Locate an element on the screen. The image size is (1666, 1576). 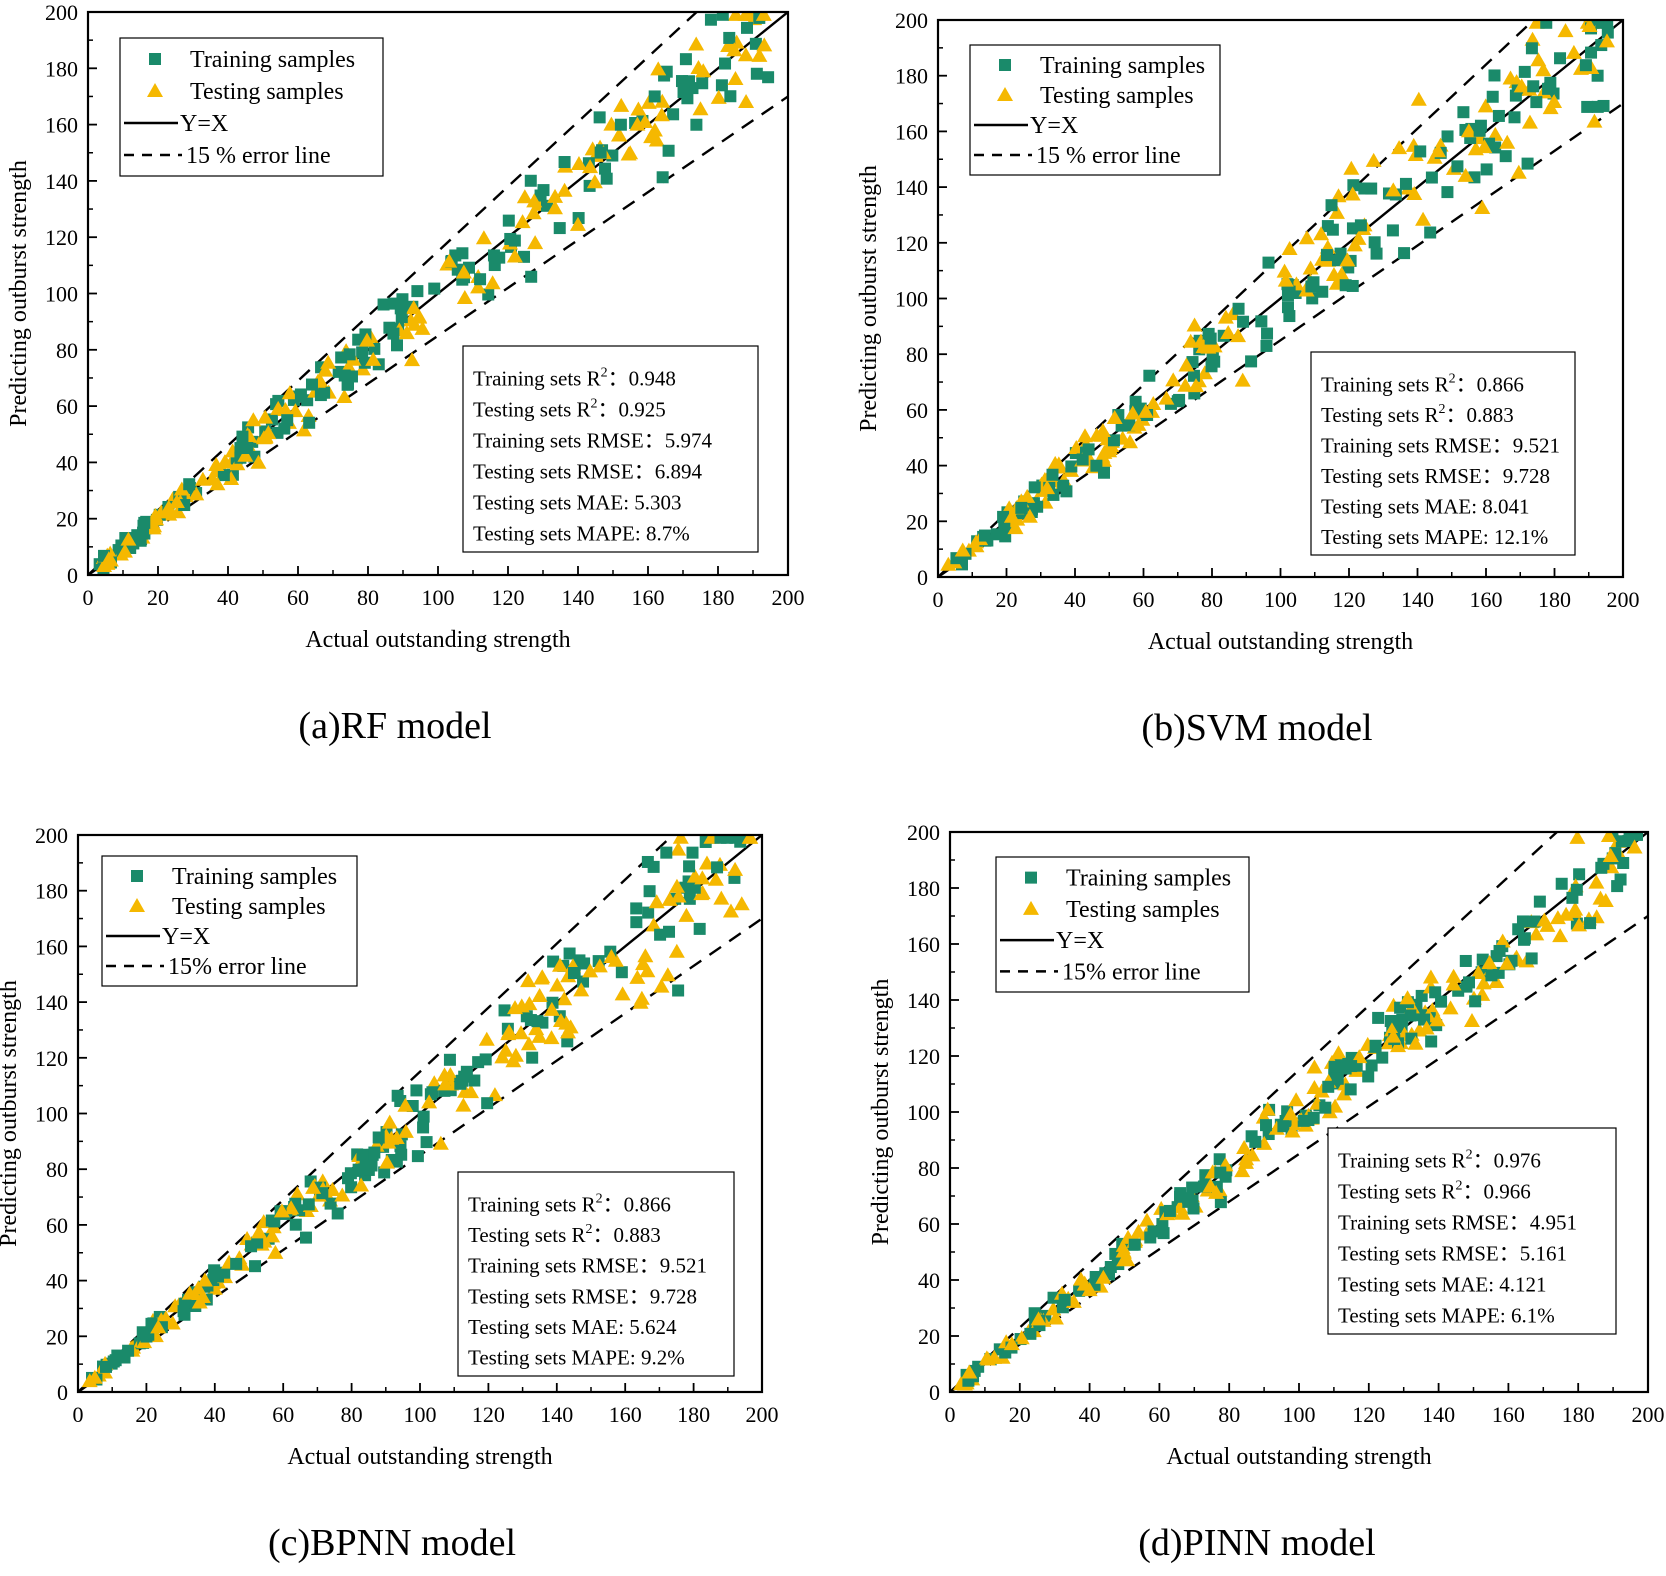
legend-testing-label: Testing samples is located at coordinates (267, 92).